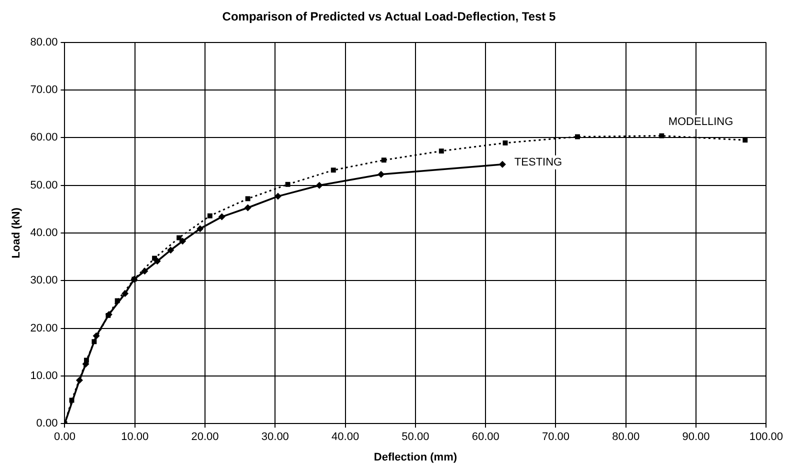 The height and width of the screenshot is (470, 786). What do you see at coordinates (16, 232) in the screenshot?
I see `y-axis-title: Load (kN)` at bounding box center [16, 232].